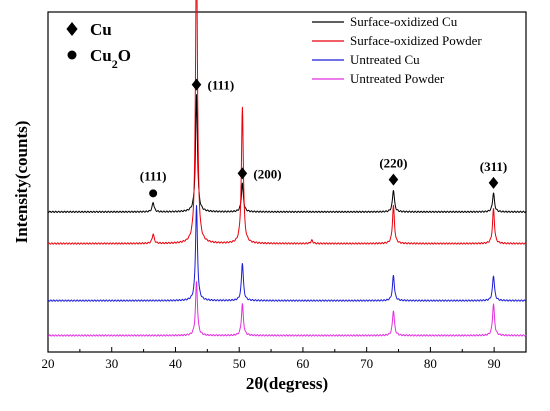  Describe the element at coordinates (267, 173) in the screenshot. I see `peak-label-3: (200)` at that location.